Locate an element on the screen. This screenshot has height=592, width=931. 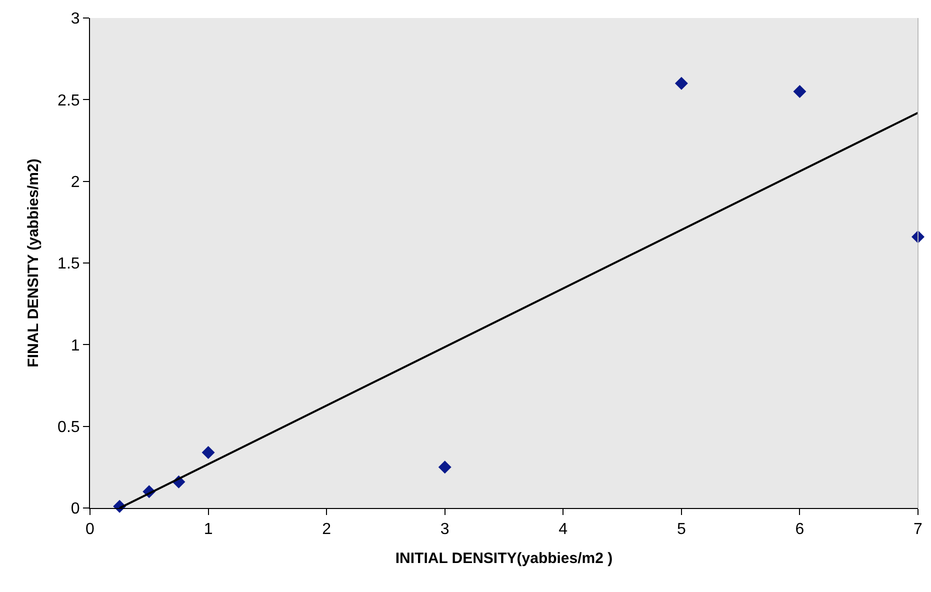
x-tick-label: 3 is located at coordinates (445, 529).